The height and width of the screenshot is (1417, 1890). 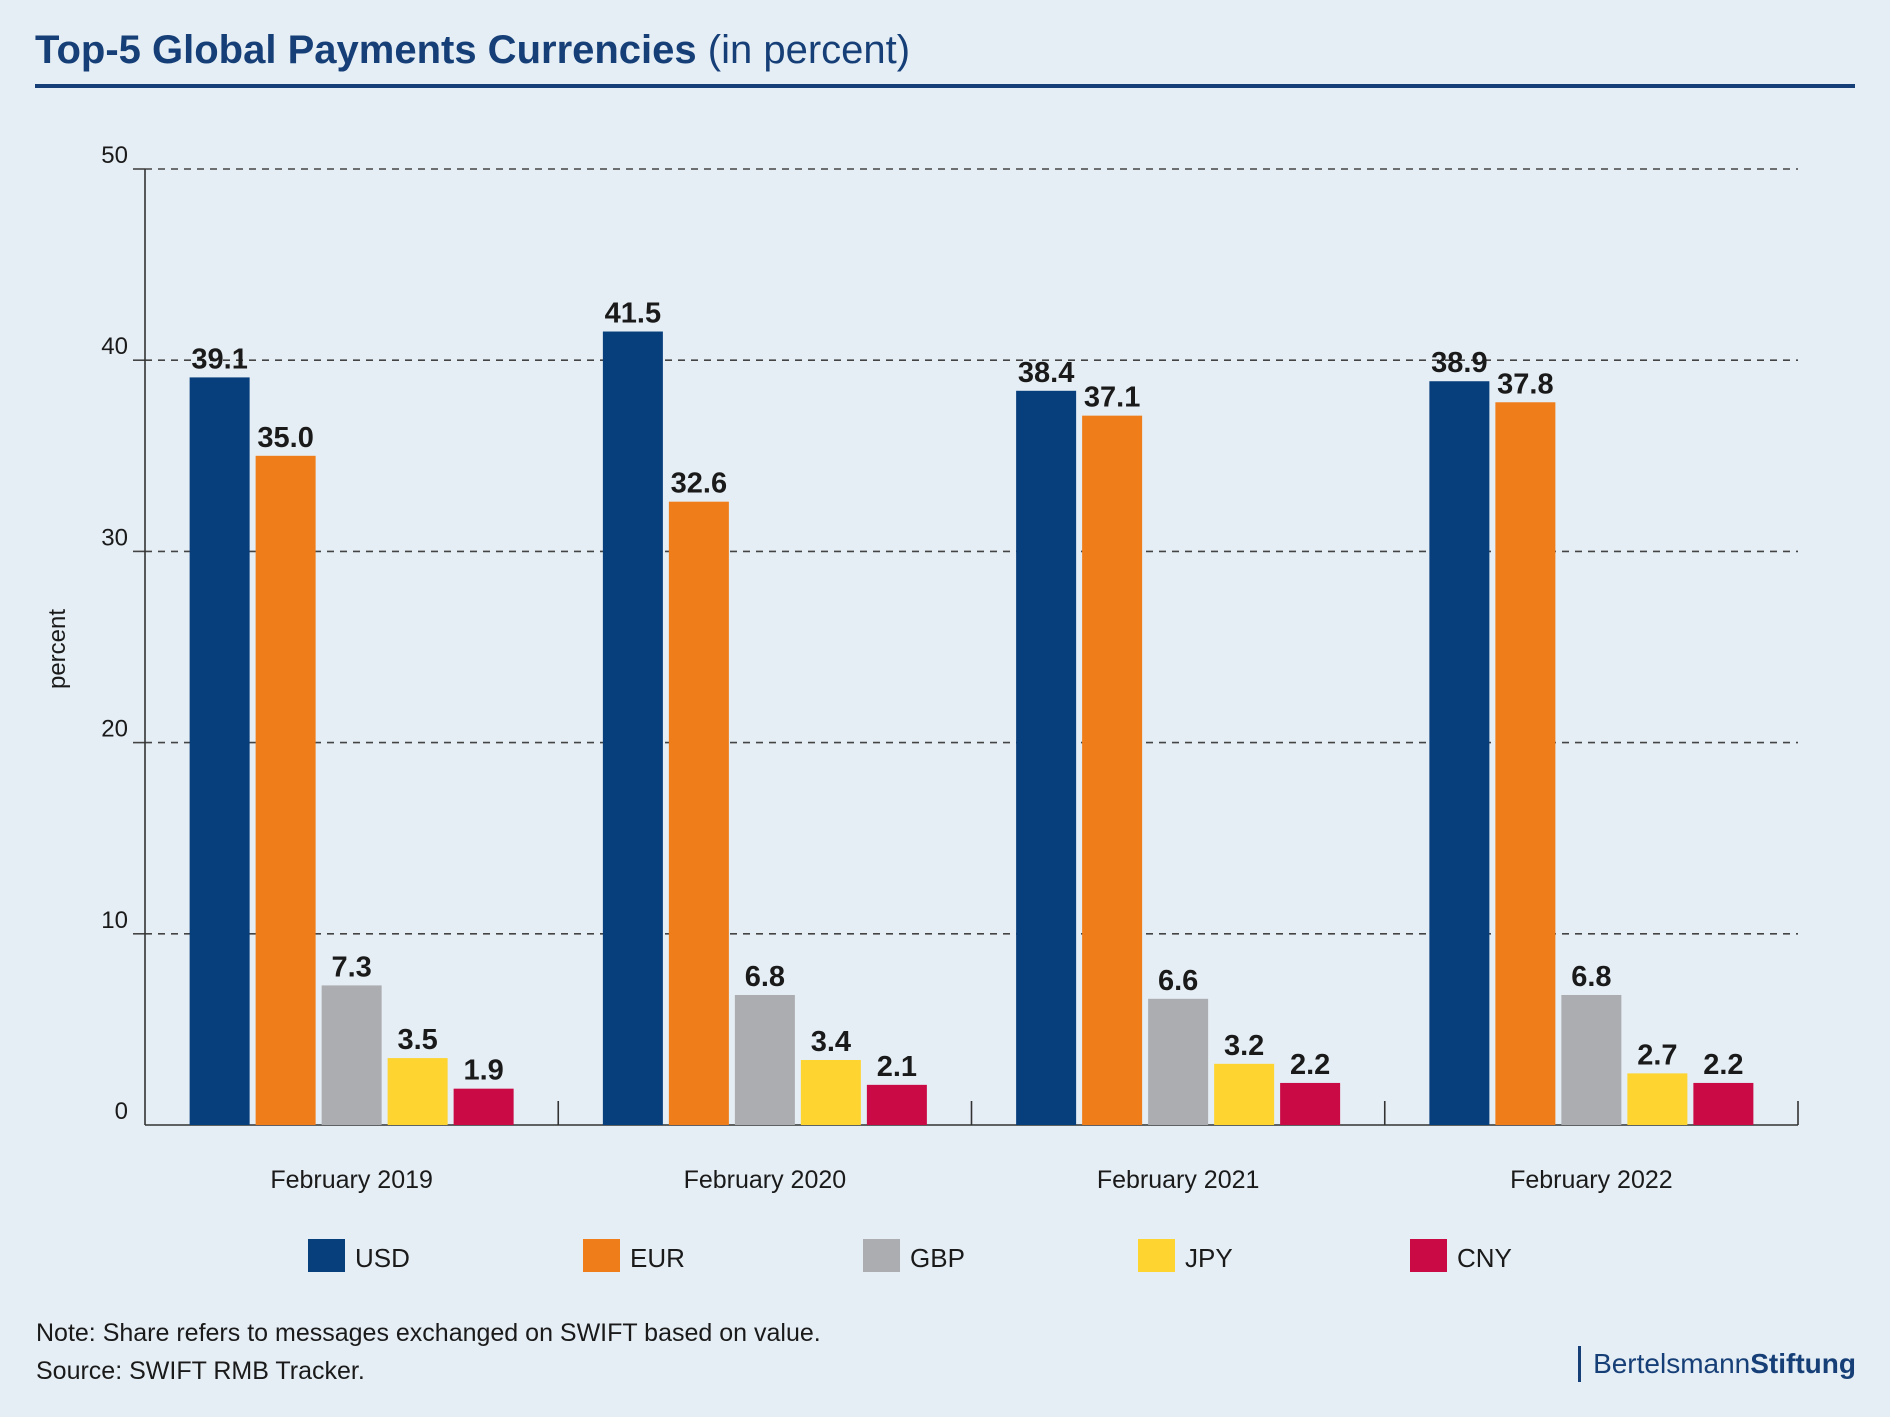 I want to click on data-label: 1.9, so click(x=483, y=1071).